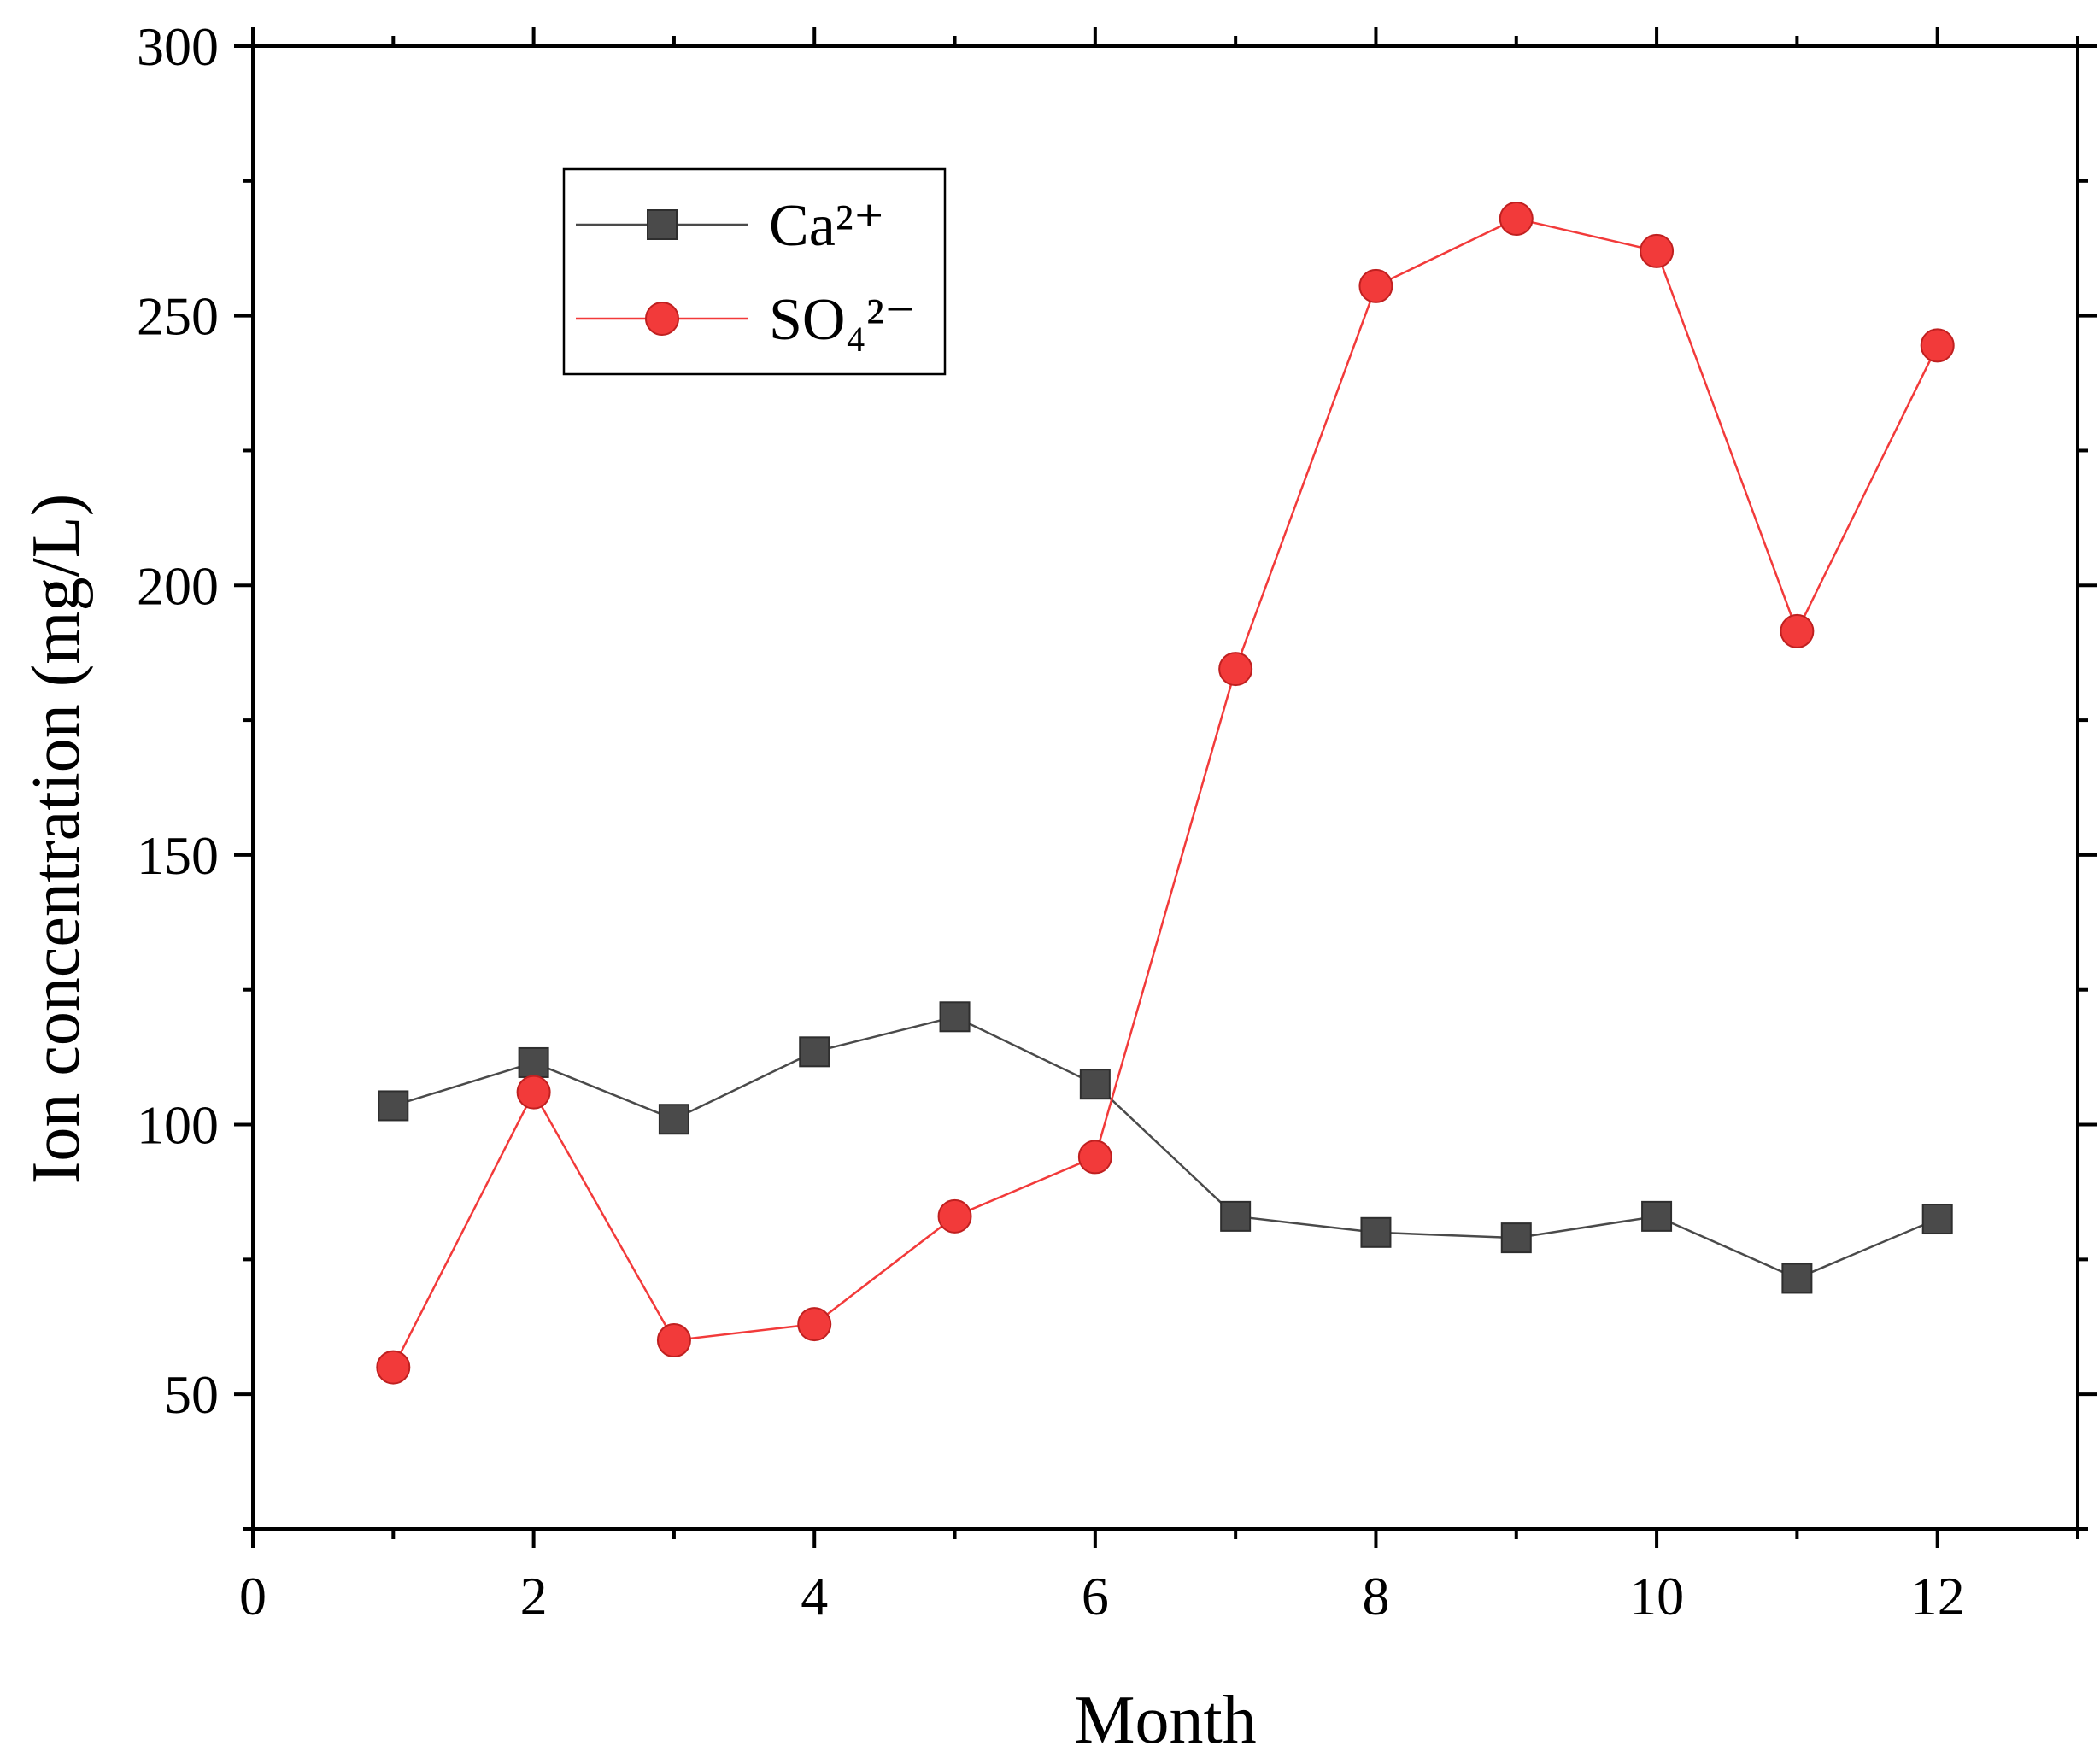  What do you see at coordinates (662, 225) in the screenshot?
I see `legend-marker-square` at bounding box center [662, 225].